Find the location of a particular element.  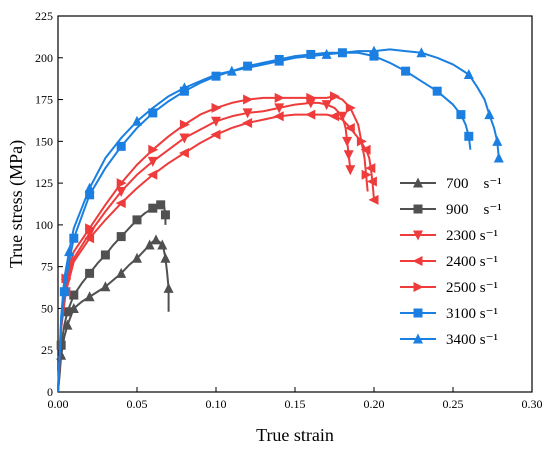

y-tick-label: 25 is located at coordinates (47, 350).